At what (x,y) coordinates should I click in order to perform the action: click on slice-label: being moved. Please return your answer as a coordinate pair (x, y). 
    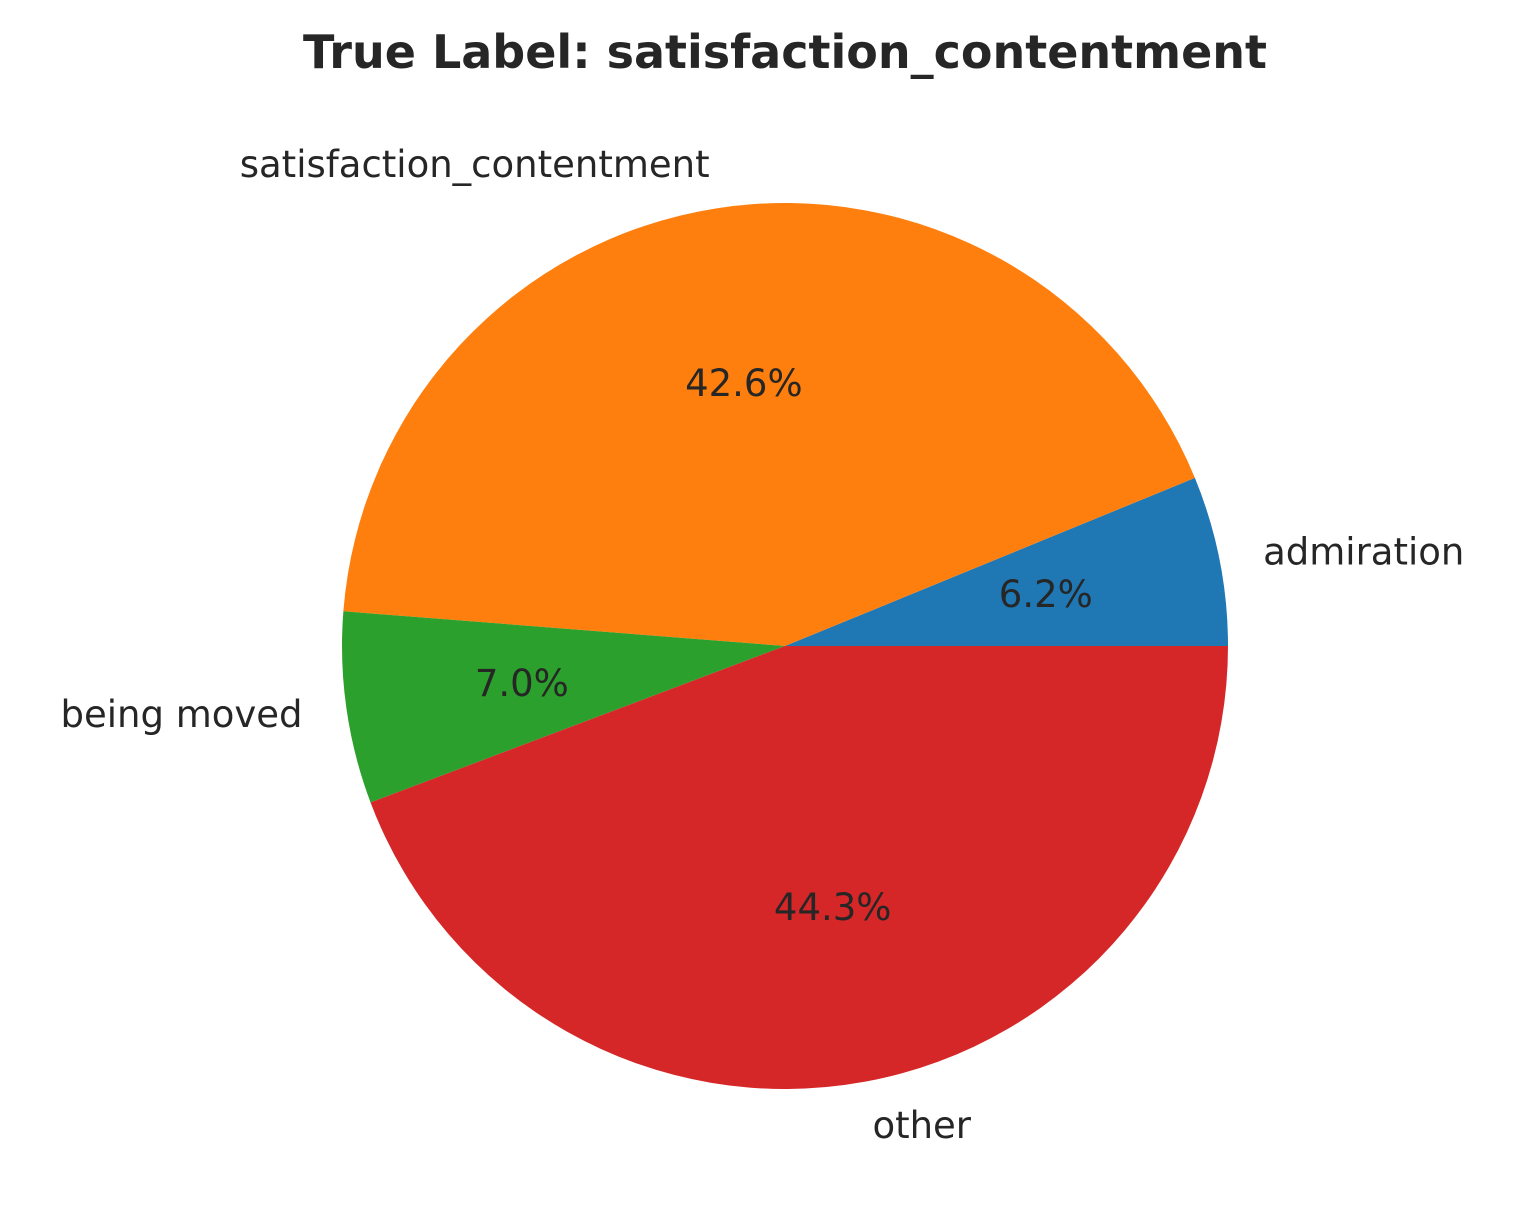
    Looking at the image, I should click on (181, 714).